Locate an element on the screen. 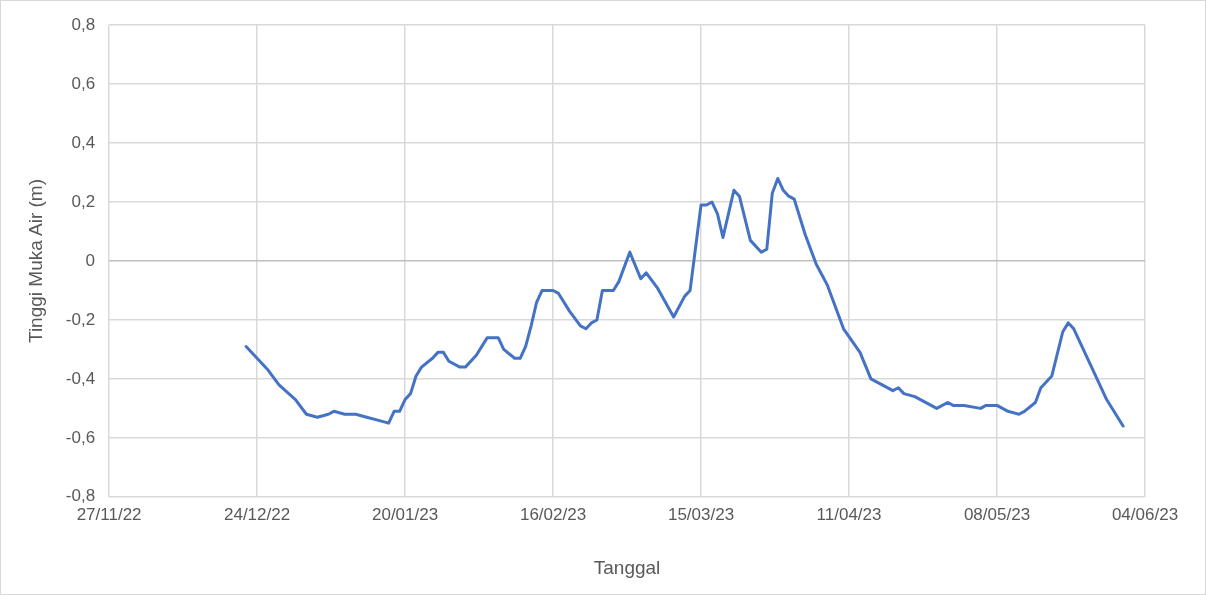 The width and height of the screenshot is (1206, 595). x-tick-label: 20/01/23 is located at coordinates (405, 514).